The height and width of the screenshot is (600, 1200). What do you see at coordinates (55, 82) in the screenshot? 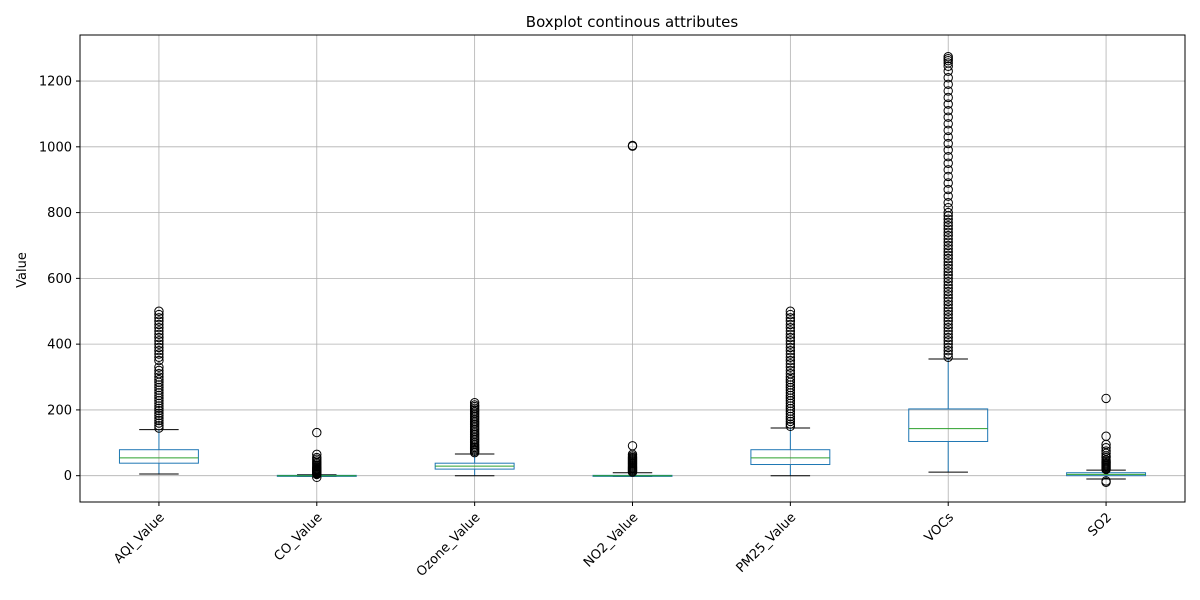
I see `y-tick-label: 1200` at bounding box center [55, 82].